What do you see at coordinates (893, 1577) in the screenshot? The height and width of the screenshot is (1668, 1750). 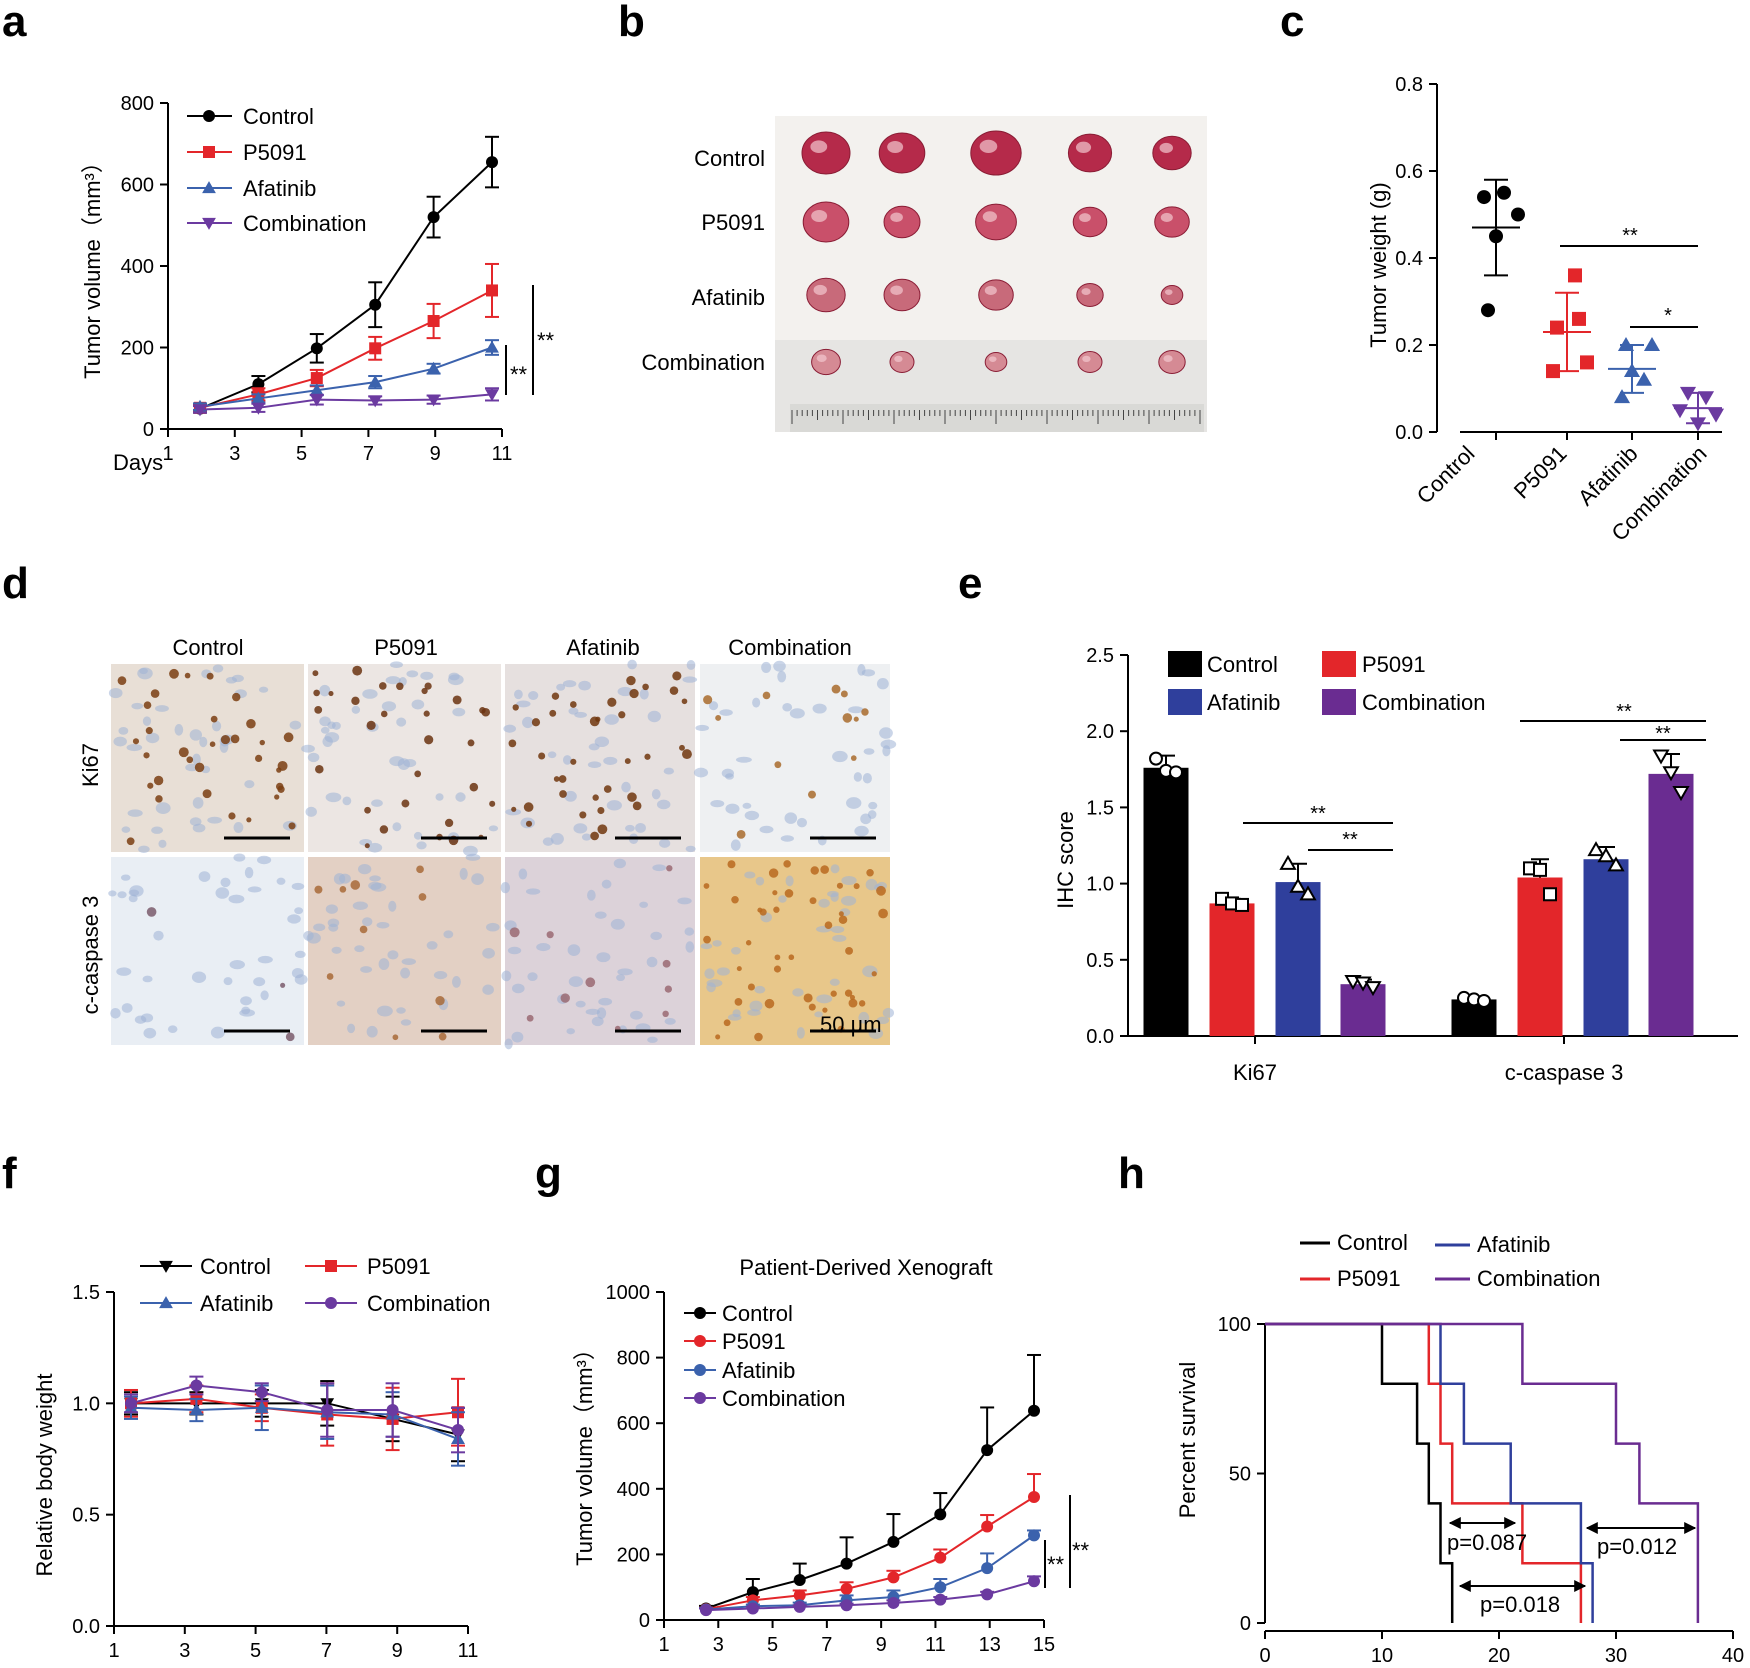 I see `panel-g-point-p5091` at bounding box center [893, 1577].